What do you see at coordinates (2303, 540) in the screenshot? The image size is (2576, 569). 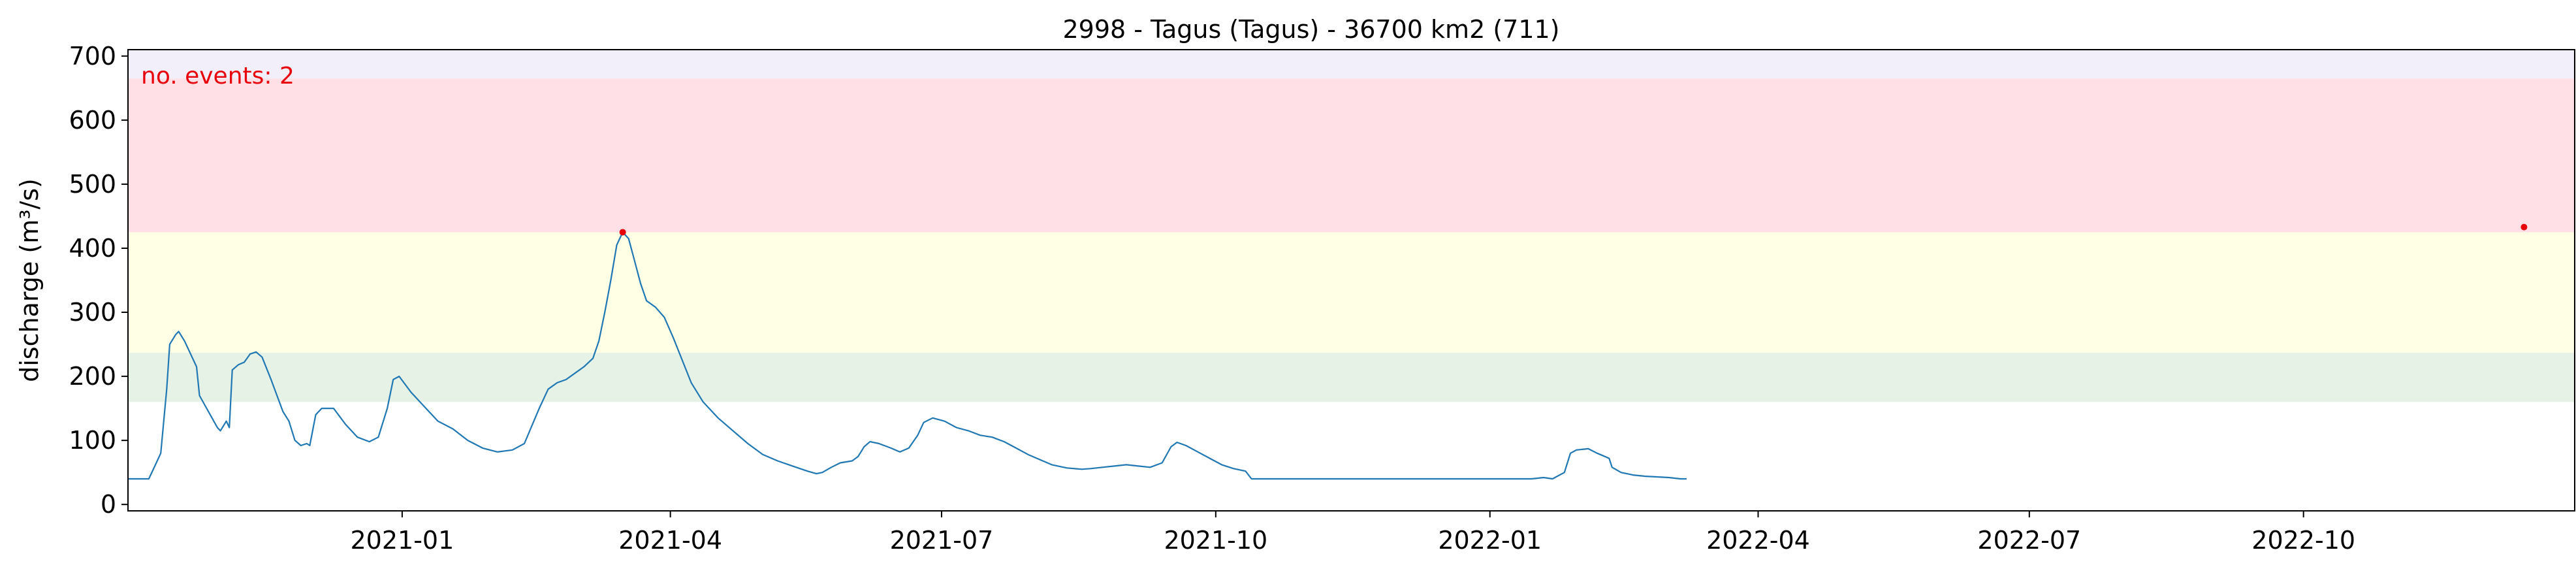 I see `x-tick-label-7: 2022-10` at bounding box center [2303, 540].